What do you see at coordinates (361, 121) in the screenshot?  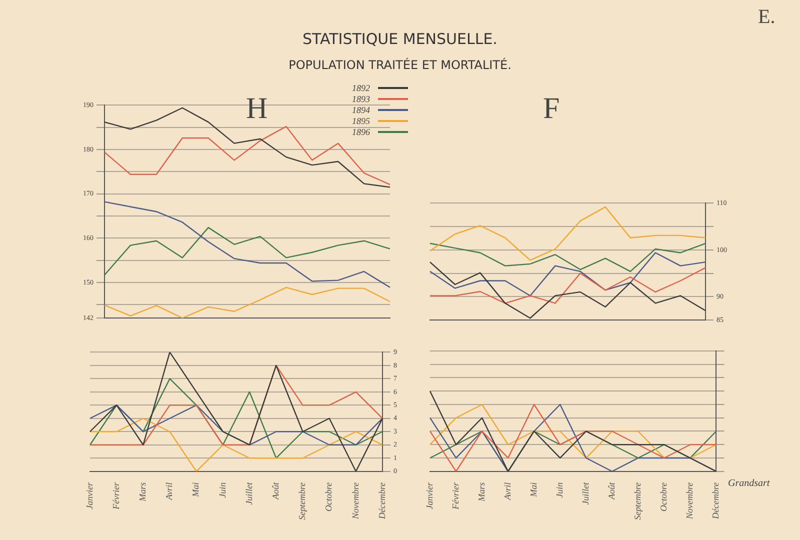 I see `legend-label: 1895` at bounding box center [361, 121].